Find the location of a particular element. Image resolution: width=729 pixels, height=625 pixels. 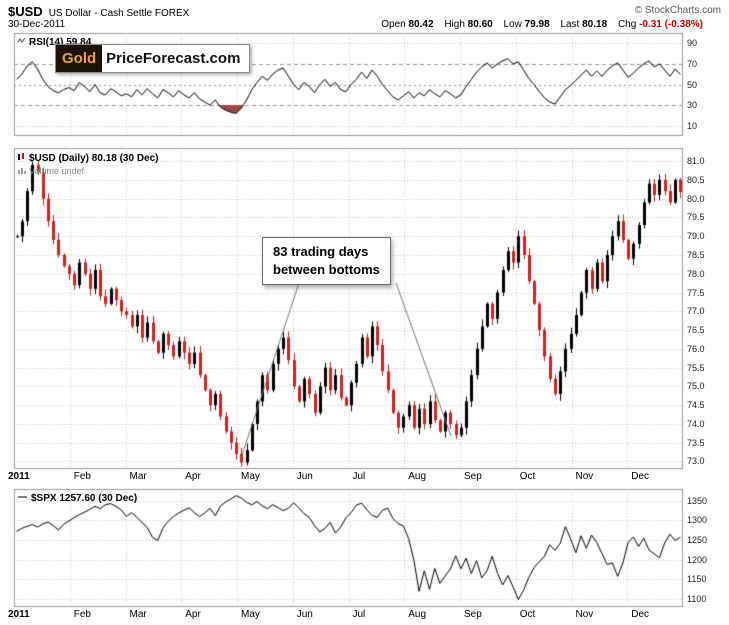

rsi-label-text: RSI(14) 59.84 is located at coordinates (60, 42).